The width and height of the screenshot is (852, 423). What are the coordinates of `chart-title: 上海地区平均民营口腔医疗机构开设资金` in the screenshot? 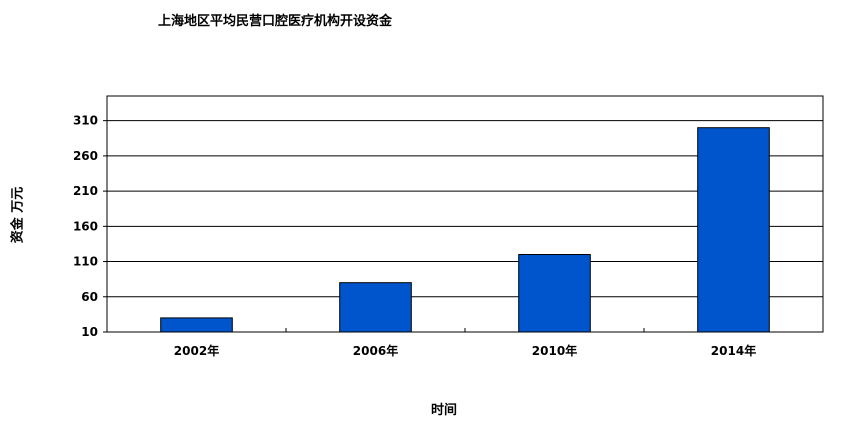 It's located at (275, 21).